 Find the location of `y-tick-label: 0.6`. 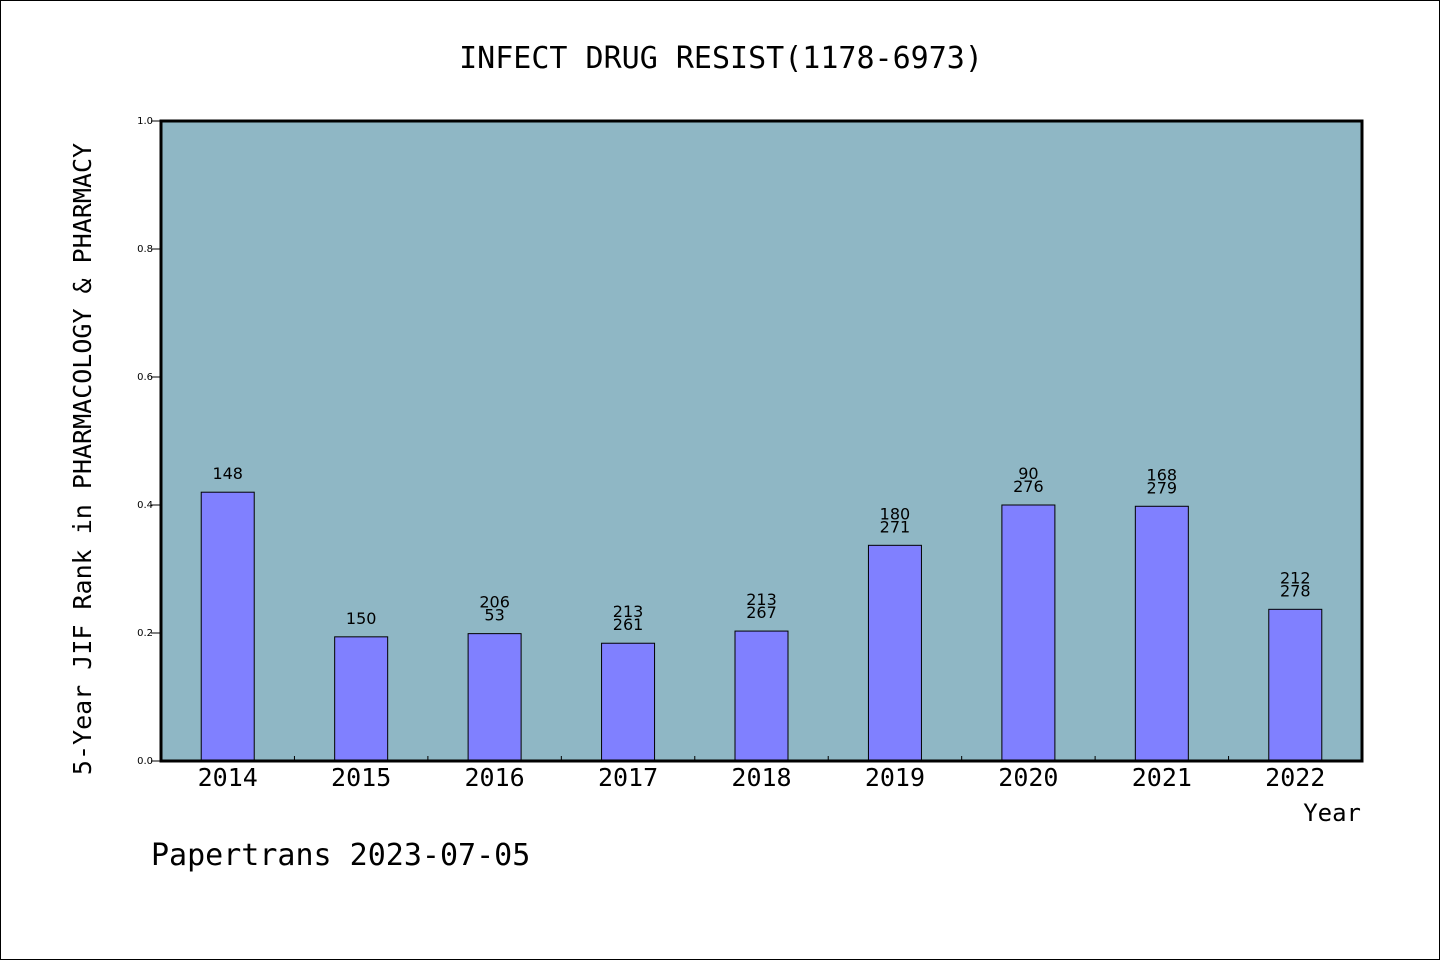

y-tick-label: 0.6 is located at coordinates (145, 377).